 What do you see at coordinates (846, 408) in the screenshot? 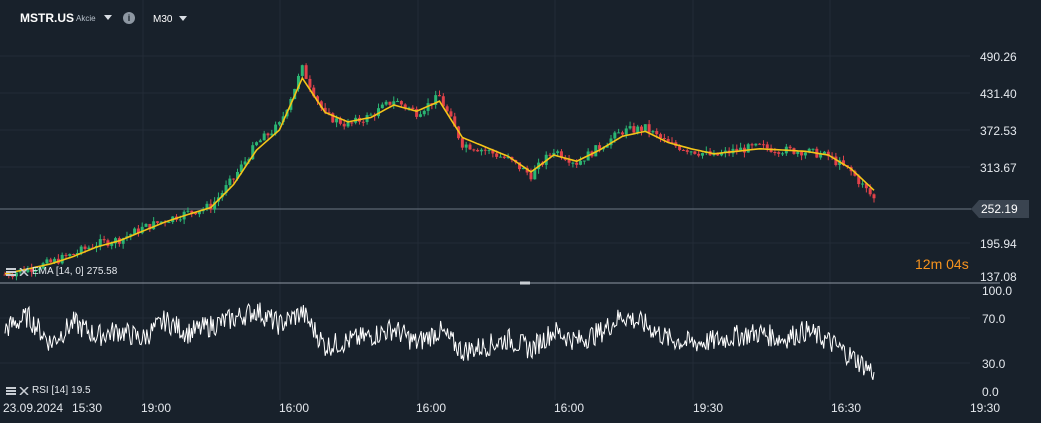
I see `time-axis-label: 16:30` at bounding box center [846, 408].